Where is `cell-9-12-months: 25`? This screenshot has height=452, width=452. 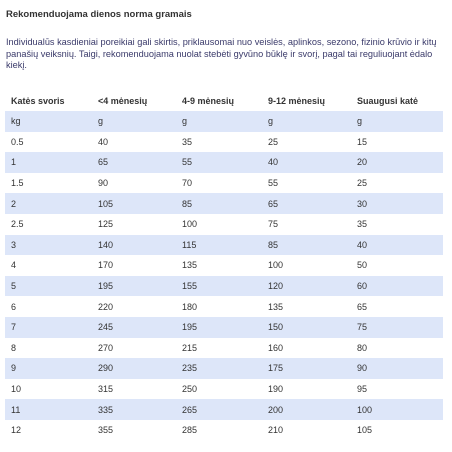 cell-9-12-months: 25 is located at coordinates (306, 142).